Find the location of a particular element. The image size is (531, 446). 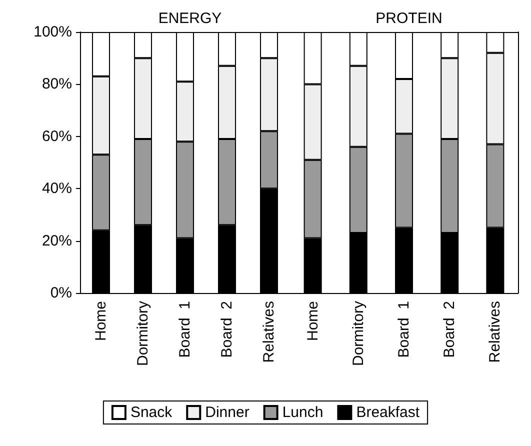

legend-label: Breakfast is located at coordinates (388, 412).